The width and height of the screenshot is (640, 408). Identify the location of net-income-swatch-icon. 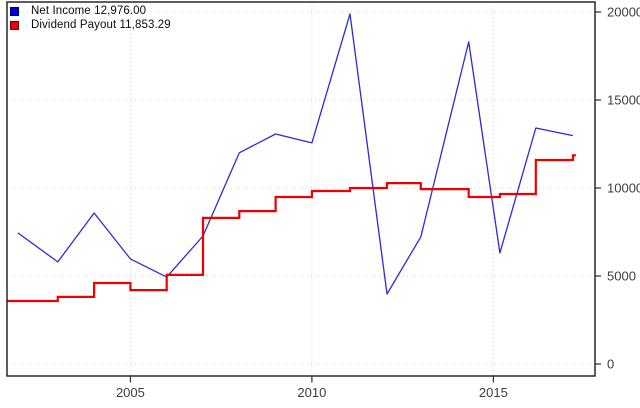
(14, 11).